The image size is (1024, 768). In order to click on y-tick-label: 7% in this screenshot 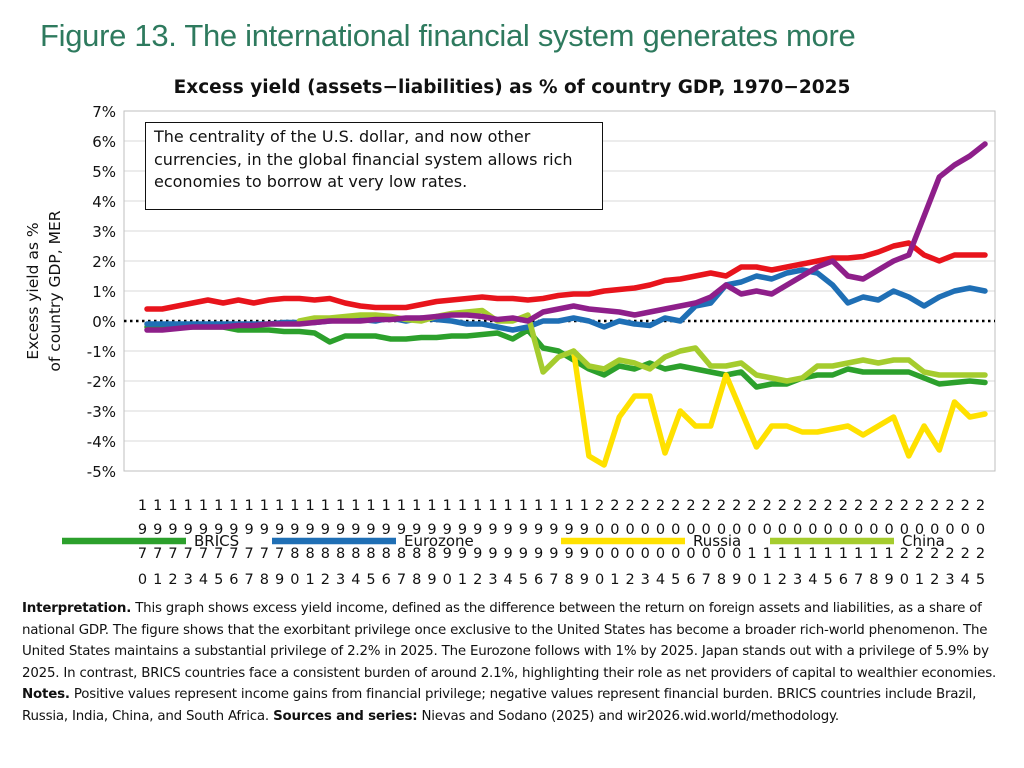, I will do `click(104, 112)`.